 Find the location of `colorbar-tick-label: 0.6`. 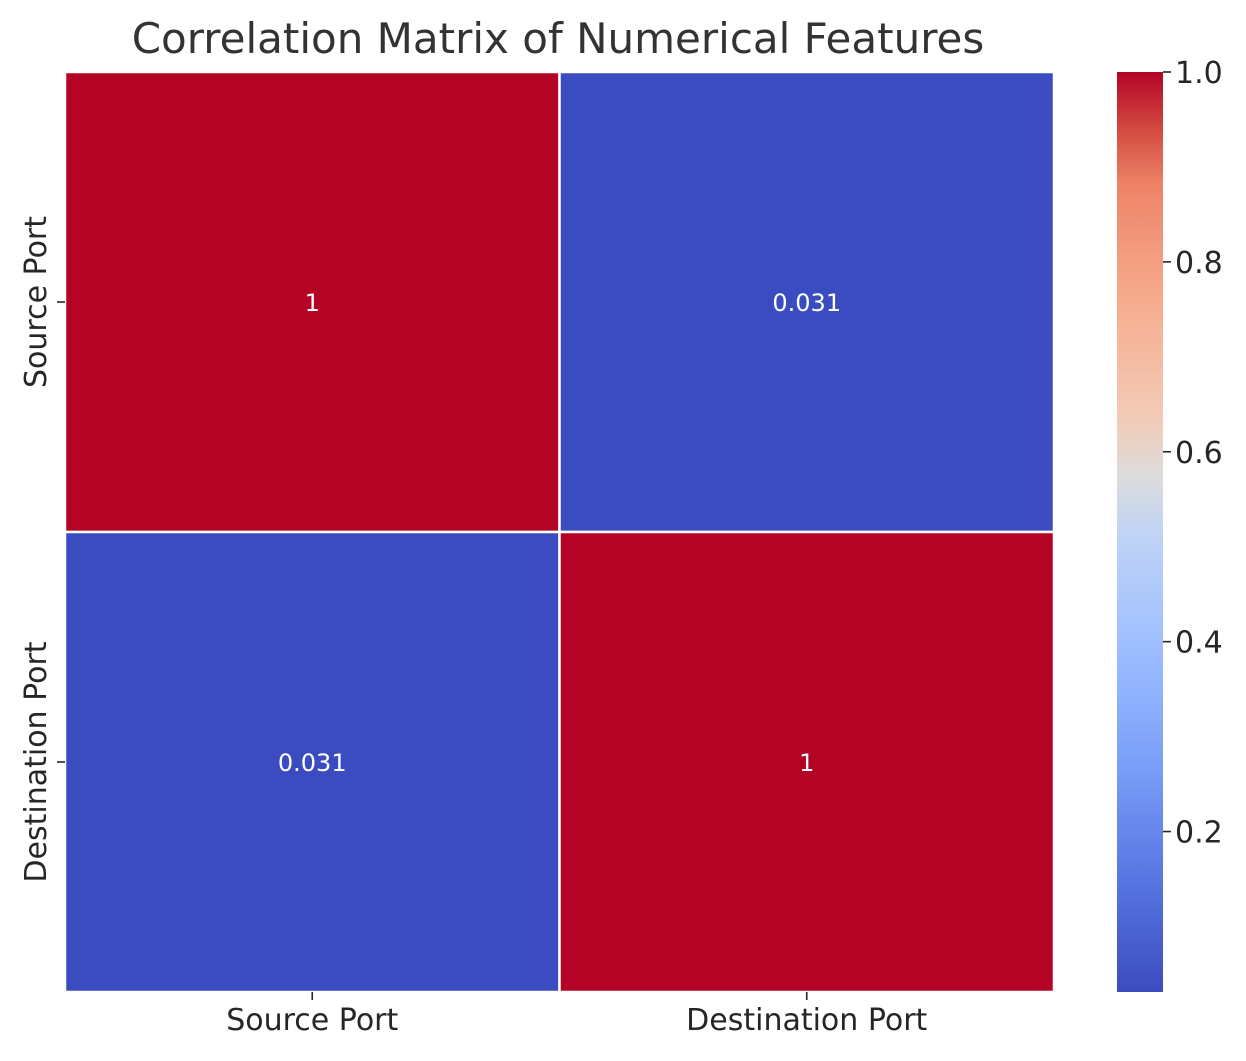

colorbar-tick-label: 0.6 is located at coordinates (1199, 453).